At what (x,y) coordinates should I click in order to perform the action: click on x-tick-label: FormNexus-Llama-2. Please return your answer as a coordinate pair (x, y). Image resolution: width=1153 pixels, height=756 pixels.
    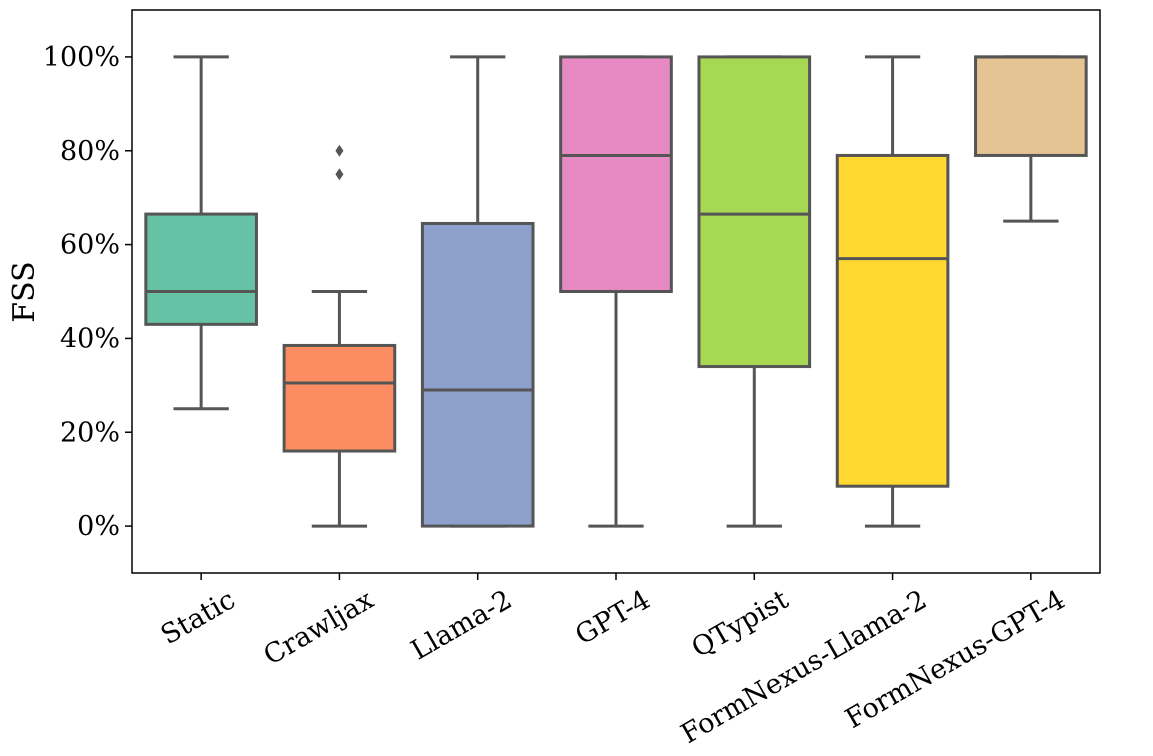
    Looking at the image, I should click on (804, 667).